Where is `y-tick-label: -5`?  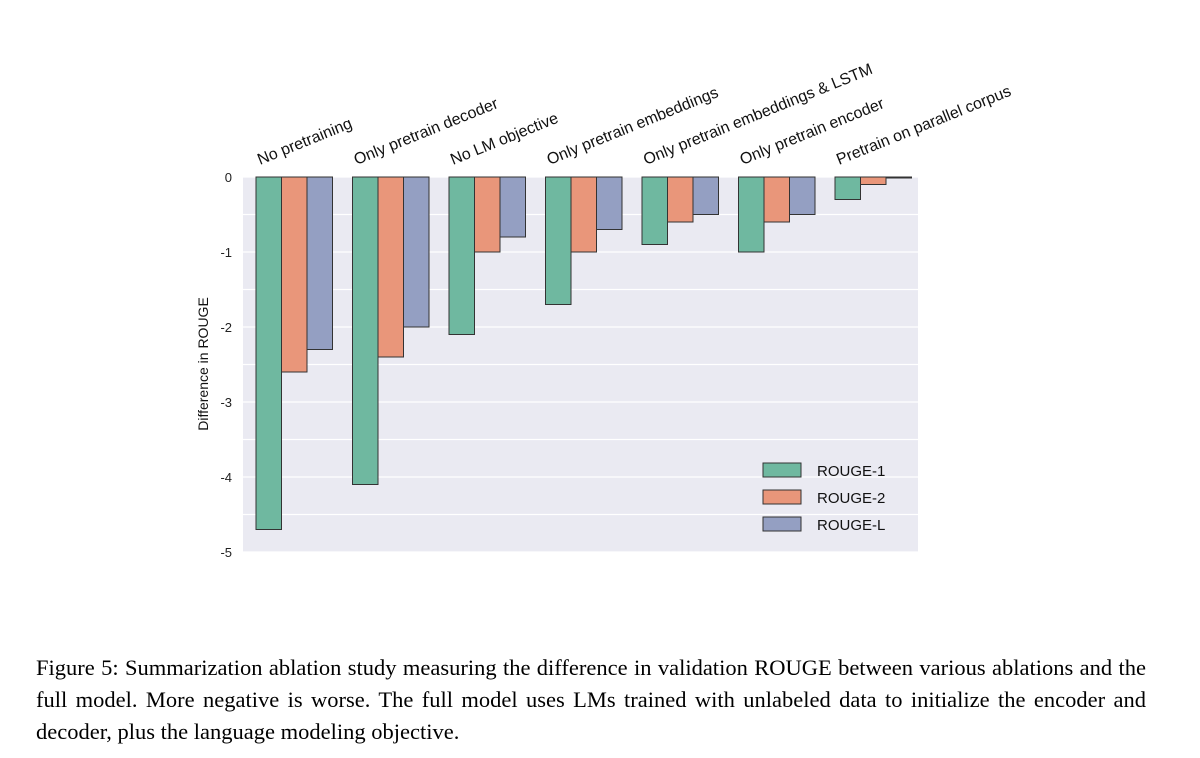 y-tick-label: -5 is located at coordinates (226, 552).